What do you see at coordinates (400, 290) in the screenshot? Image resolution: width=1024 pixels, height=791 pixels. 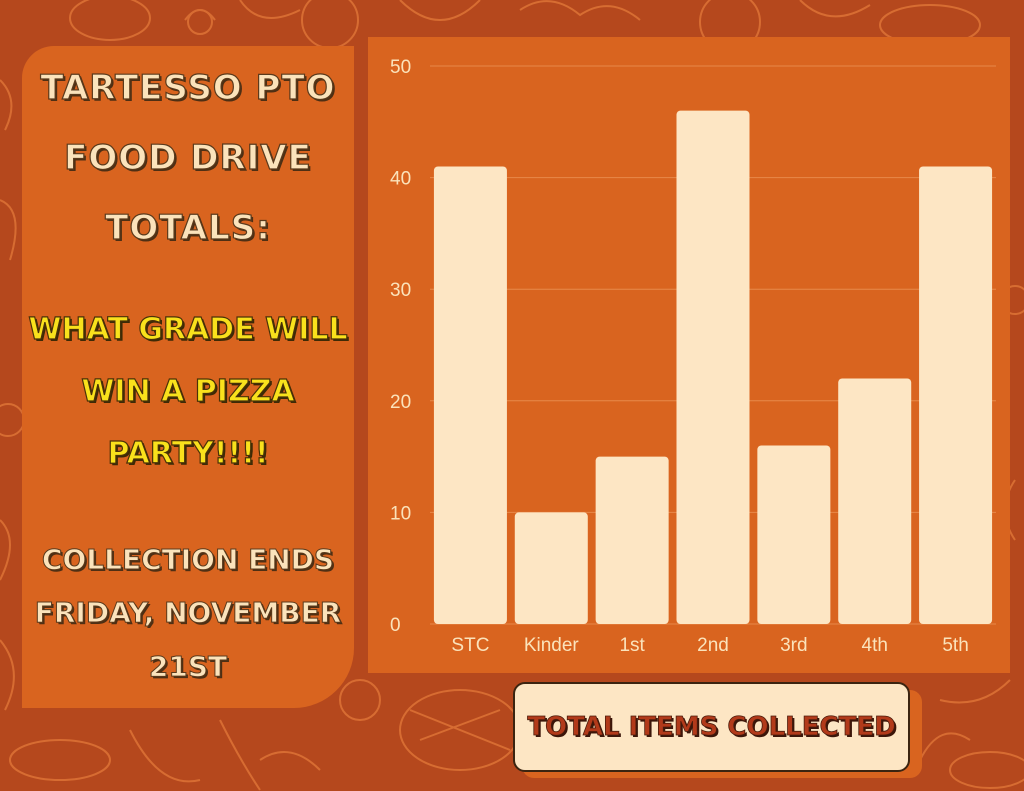 I see `y-tick-label: 30` at bounding box center [400, 290].